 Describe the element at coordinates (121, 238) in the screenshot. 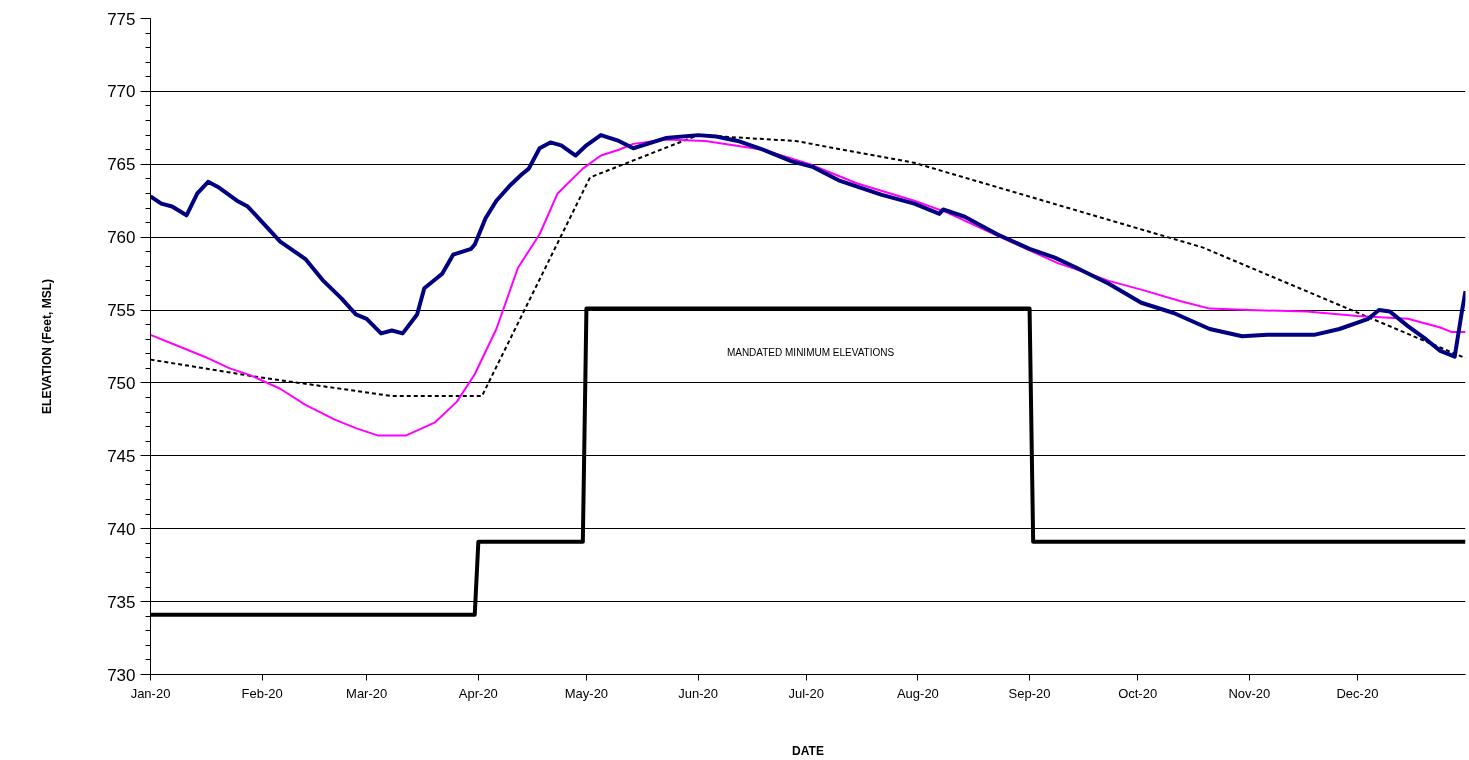

I see `y-tick-label: 760` at that location.